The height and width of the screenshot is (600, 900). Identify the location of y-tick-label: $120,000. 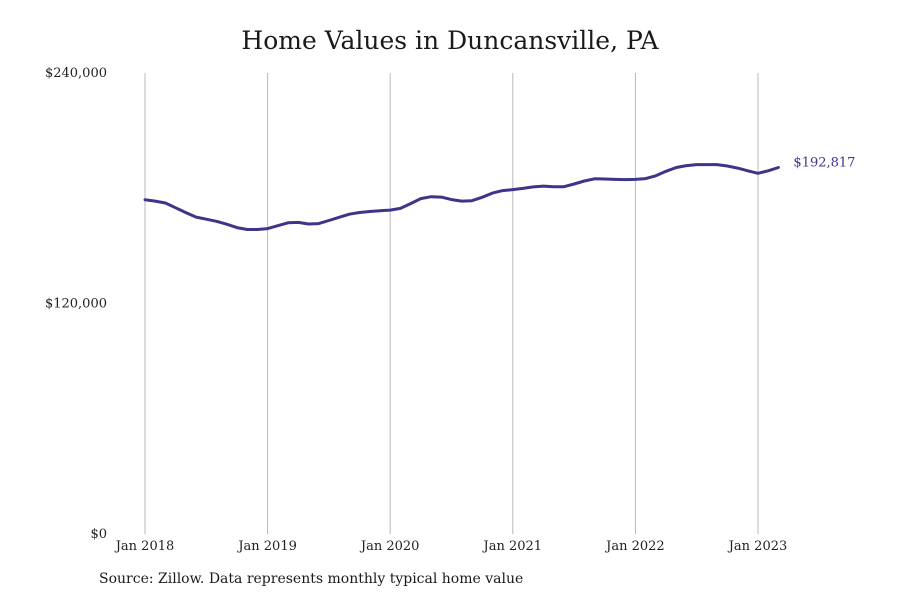
(76, 304).